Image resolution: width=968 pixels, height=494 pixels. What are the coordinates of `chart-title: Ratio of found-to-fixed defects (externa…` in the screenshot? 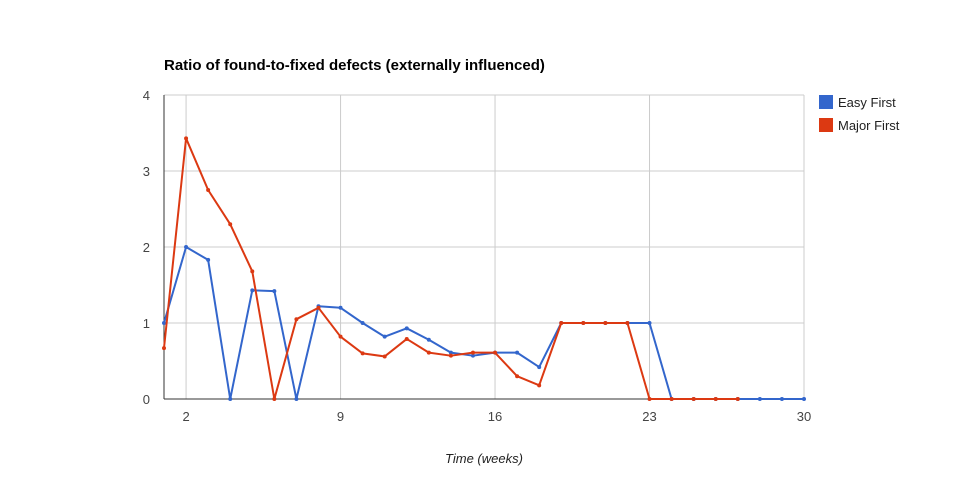 It's located at (354, 65).